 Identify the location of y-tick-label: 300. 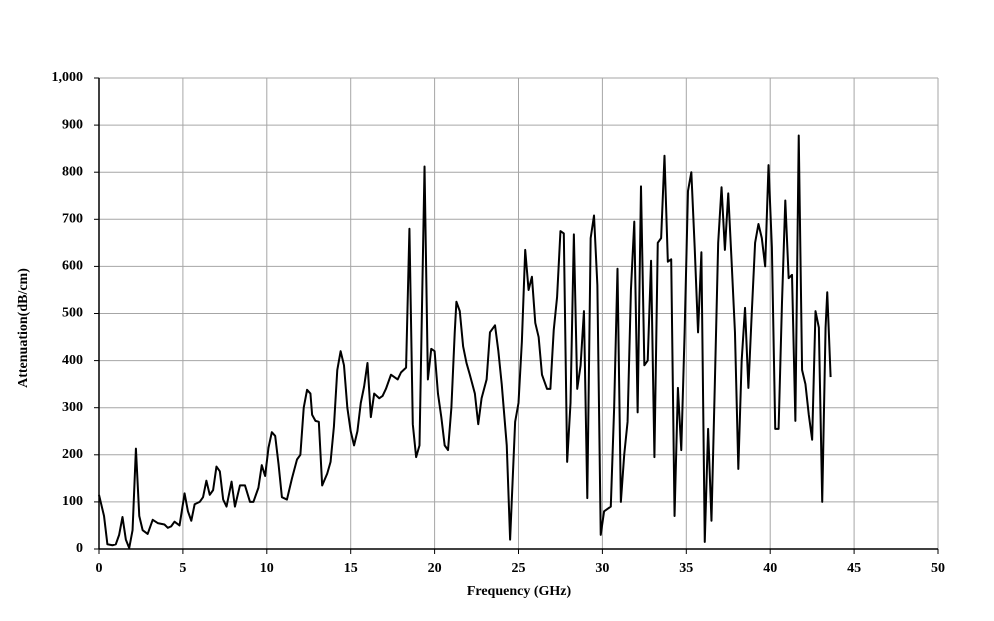
(72, 407).